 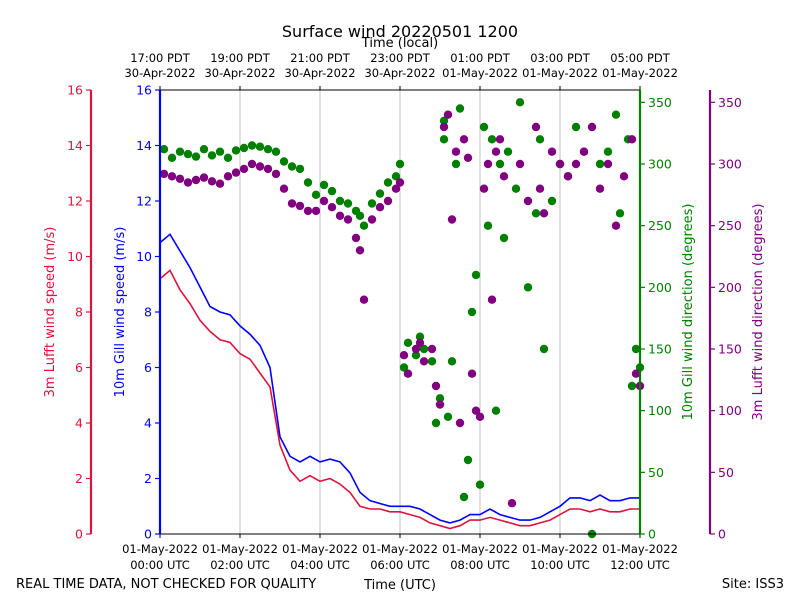 What do you see at coordinates (79, 534) in the screenshot?
I see `lufft-speed-tick-label: 0` at bounding box center [79, 534].